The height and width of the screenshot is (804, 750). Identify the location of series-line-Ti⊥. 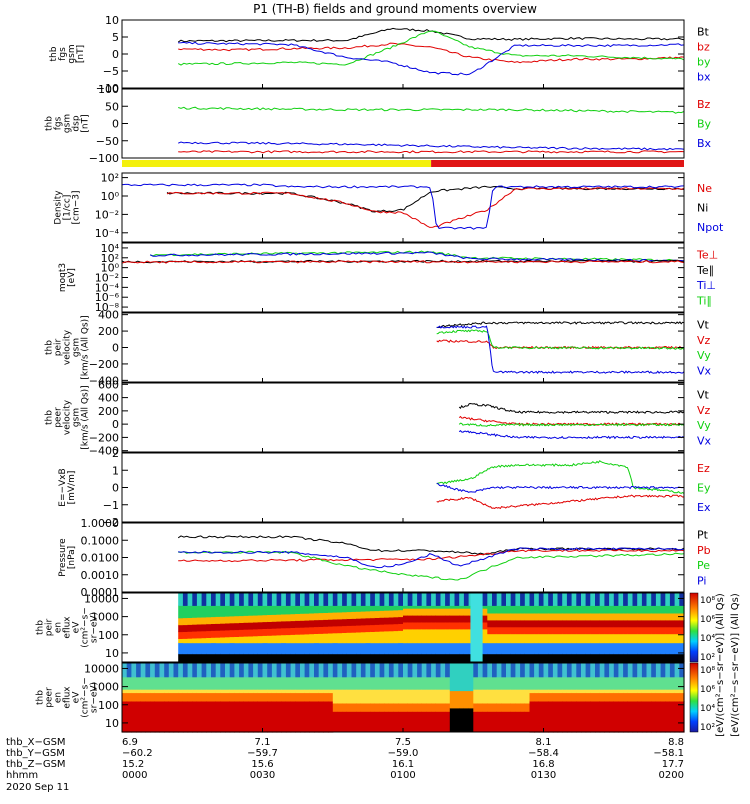
(417, 256).